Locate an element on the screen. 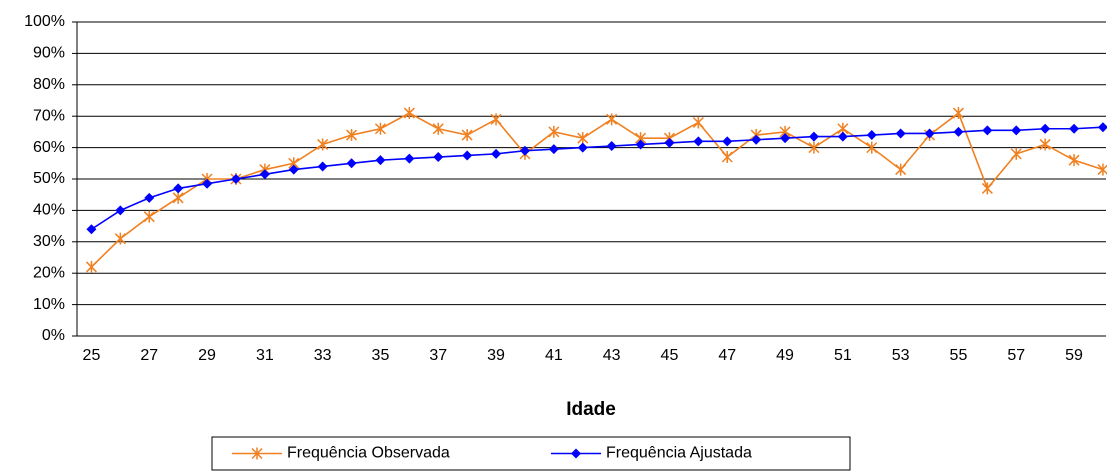 The width and height of the screenshot is (1107, 473). x-tick-label: 35 is located at coordinates (381, 355).